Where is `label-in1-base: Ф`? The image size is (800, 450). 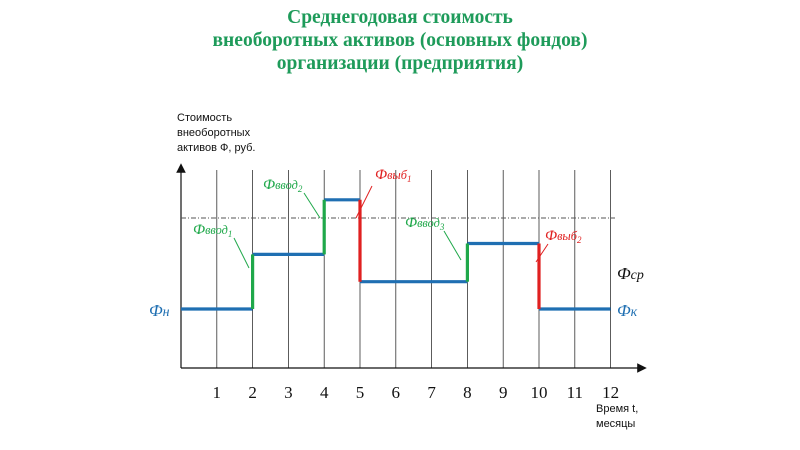
label-in1-base: Ф is located at coordinates (199, 230).